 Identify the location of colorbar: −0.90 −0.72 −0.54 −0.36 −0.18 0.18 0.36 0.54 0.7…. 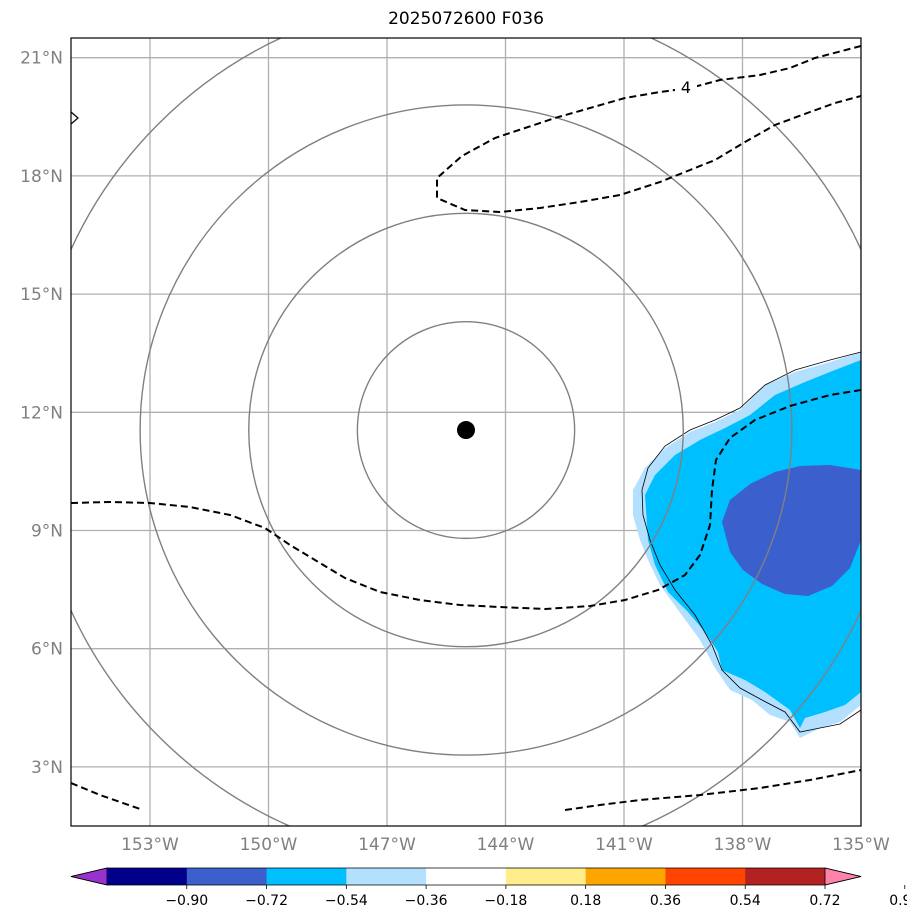
(488, 888).